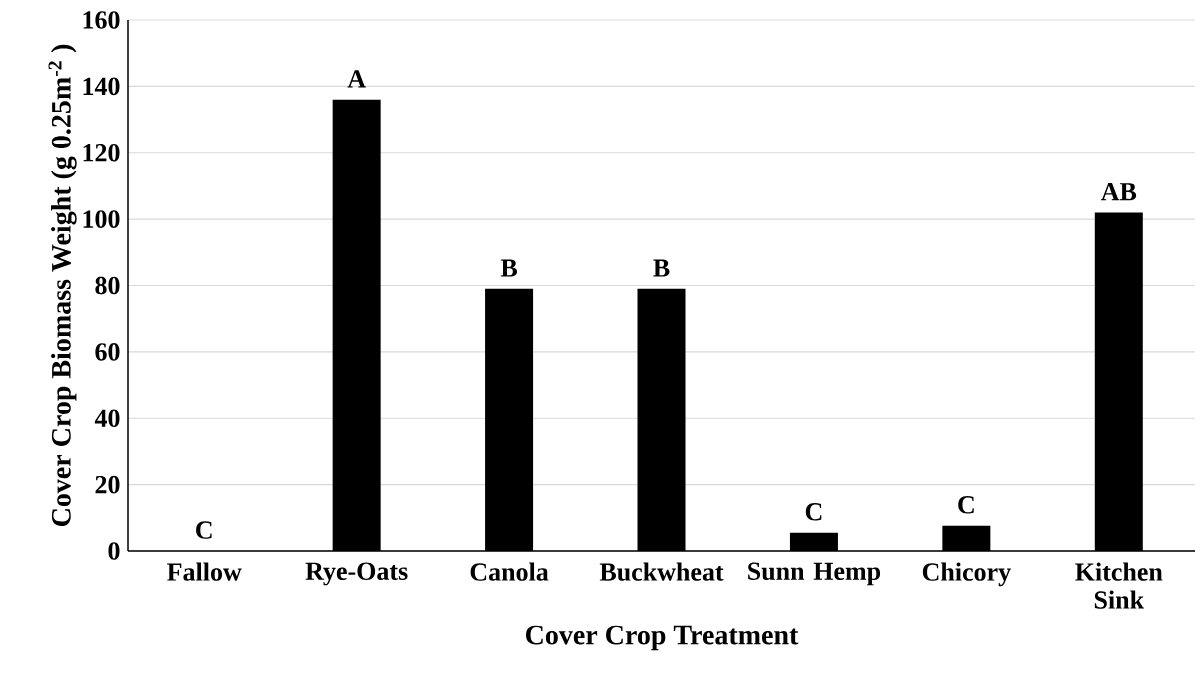 Image resolution: width=1201 pixels, height=677 pixels. What do you see at coordinates (107, 352) in the screenshot?
I see `y-tick-label: 60` at bounding box center [107, 352].